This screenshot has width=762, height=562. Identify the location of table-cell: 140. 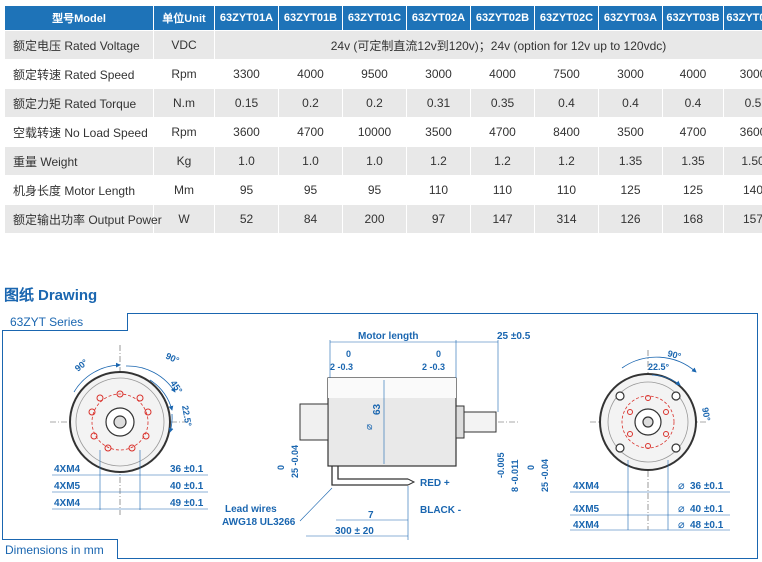
(743, 190).